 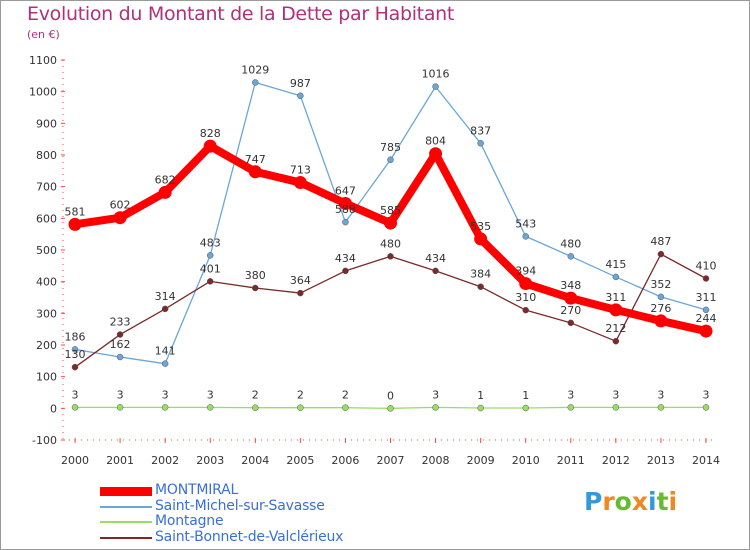 What do you see at coordinates (436, 74) in the screenshot?
I see `data-label: 1016` at bounding box center [436, 74].